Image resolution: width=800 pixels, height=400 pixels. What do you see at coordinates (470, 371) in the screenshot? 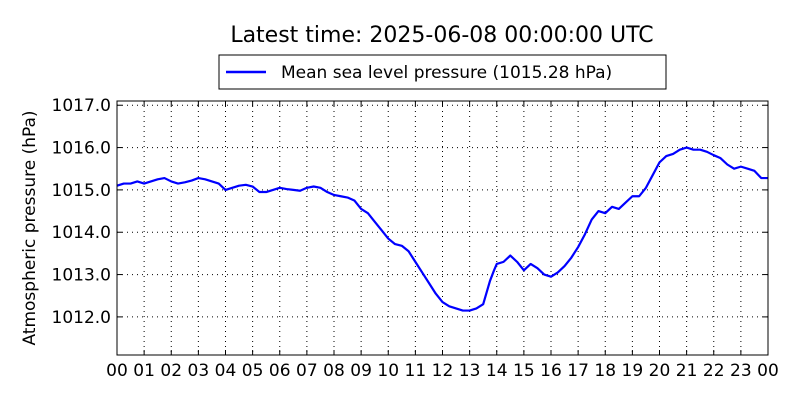
I see `x-tick-label: 13` at bounding box center [470, 371].